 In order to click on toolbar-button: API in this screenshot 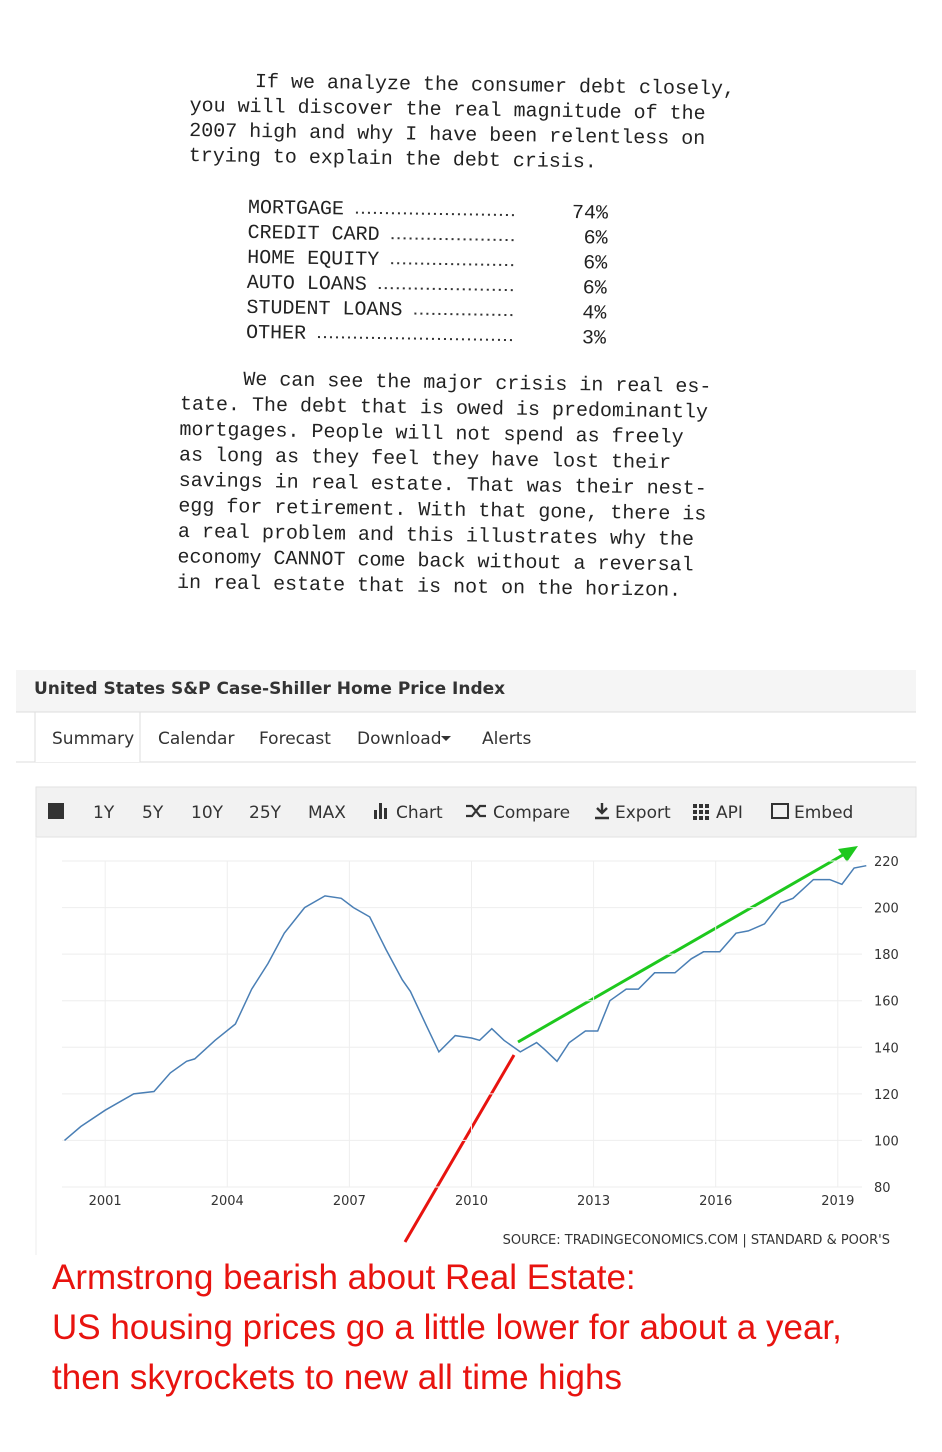, I will do `click(729, 813)`.